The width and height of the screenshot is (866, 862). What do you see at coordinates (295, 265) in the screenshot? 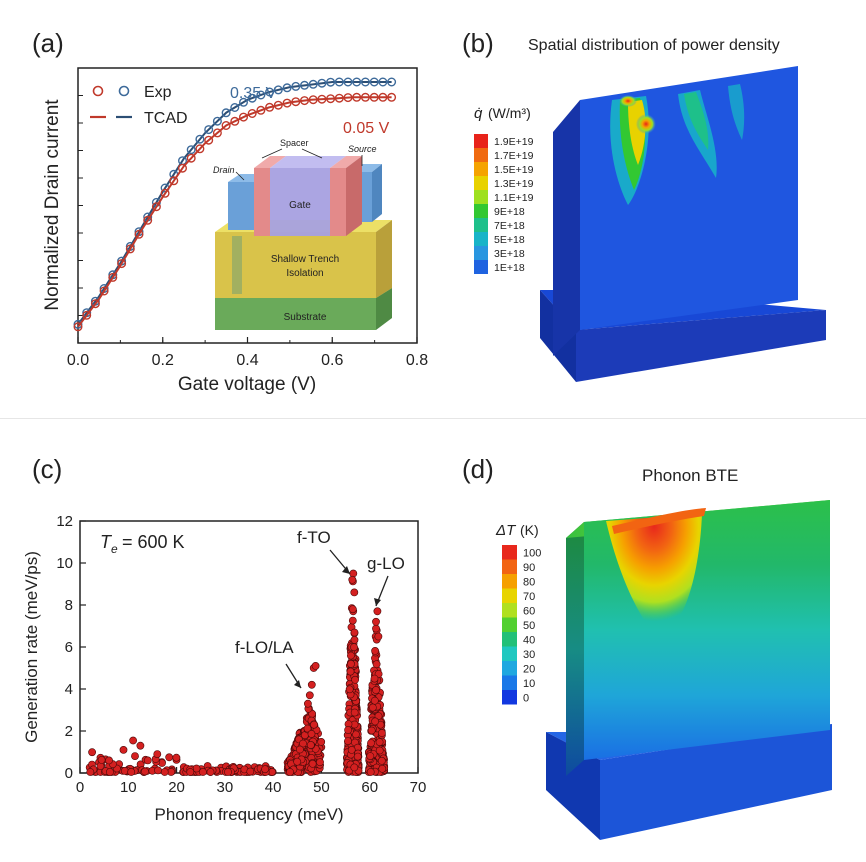
I see `sti-front` at bounding box center [295, 265].